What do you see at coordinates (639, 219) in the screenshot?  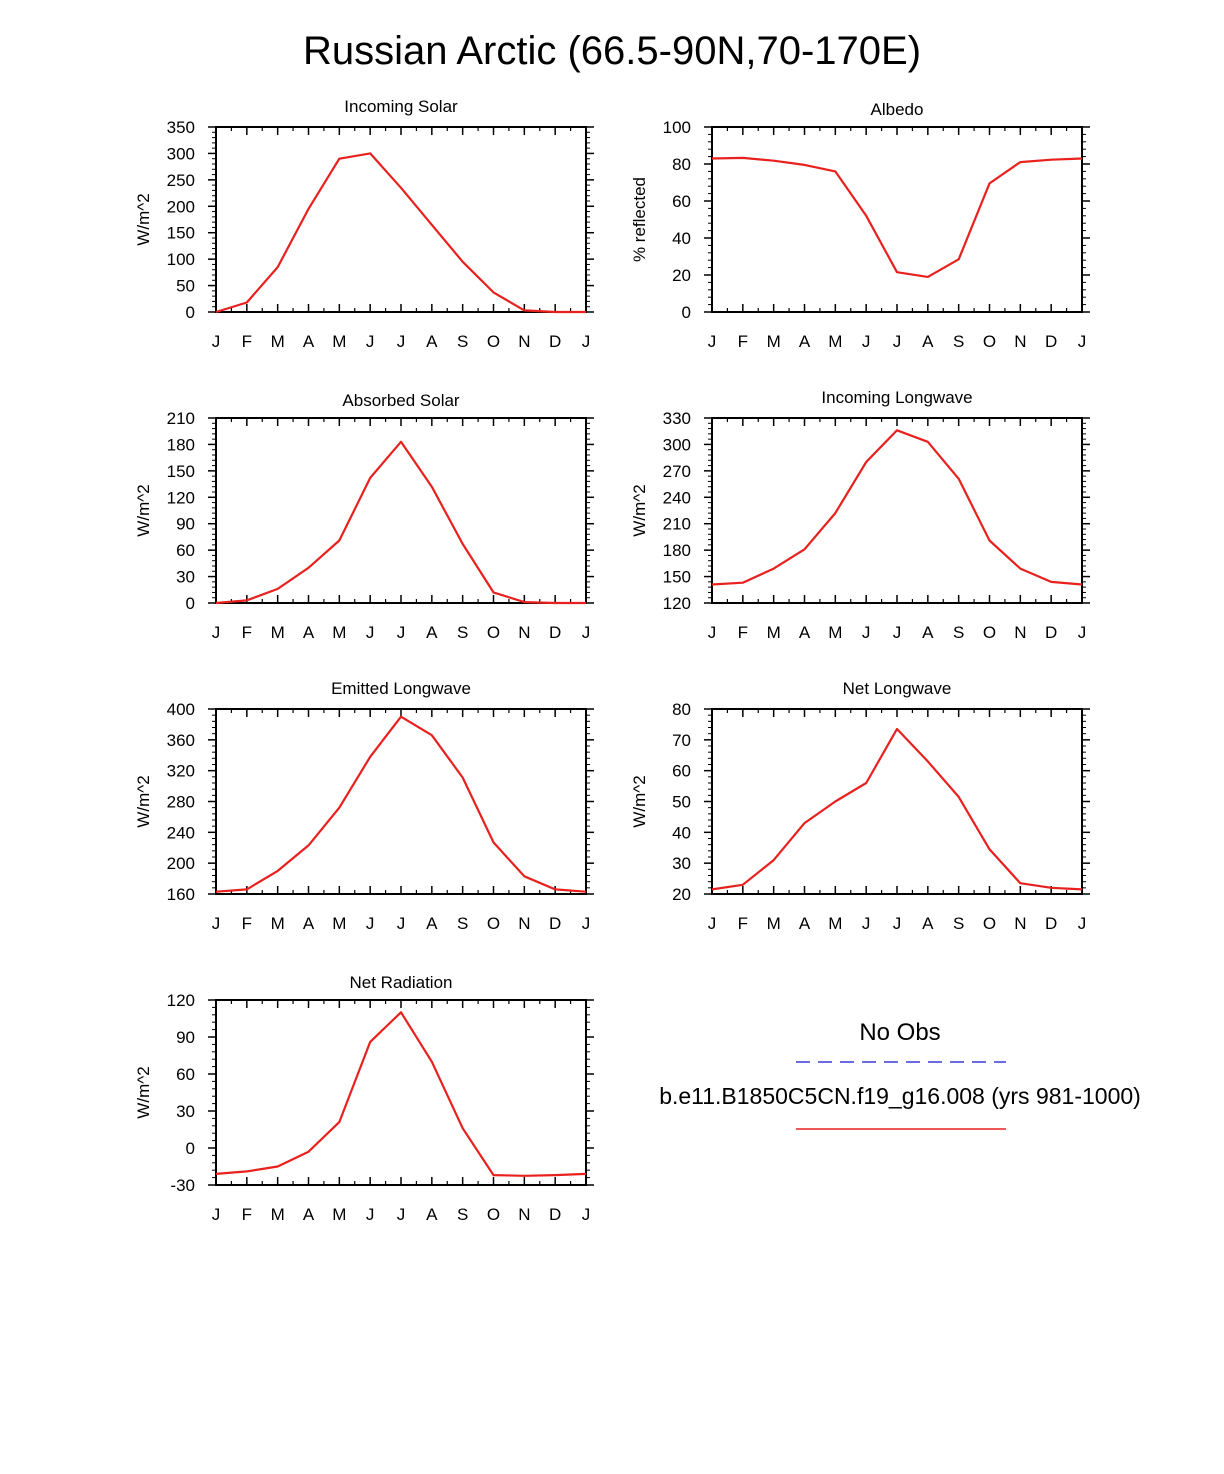 I see `y-axis-label: % reflected` at bounding box center [639, 219].